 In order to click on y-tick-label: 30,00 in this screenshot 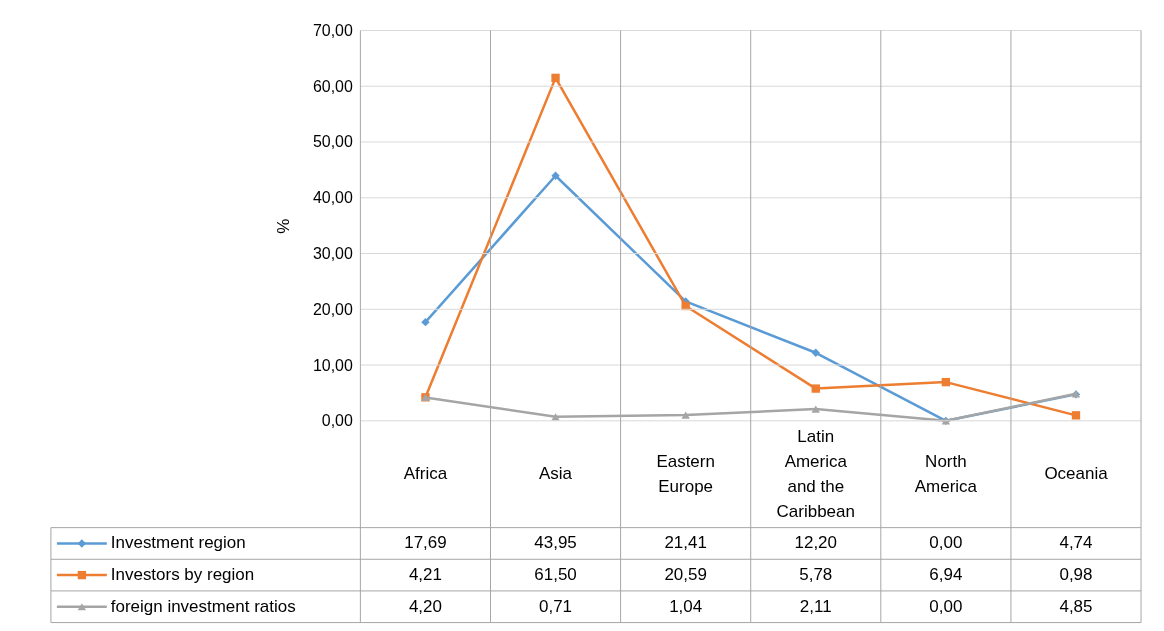, I will do `click(332, 254)`.